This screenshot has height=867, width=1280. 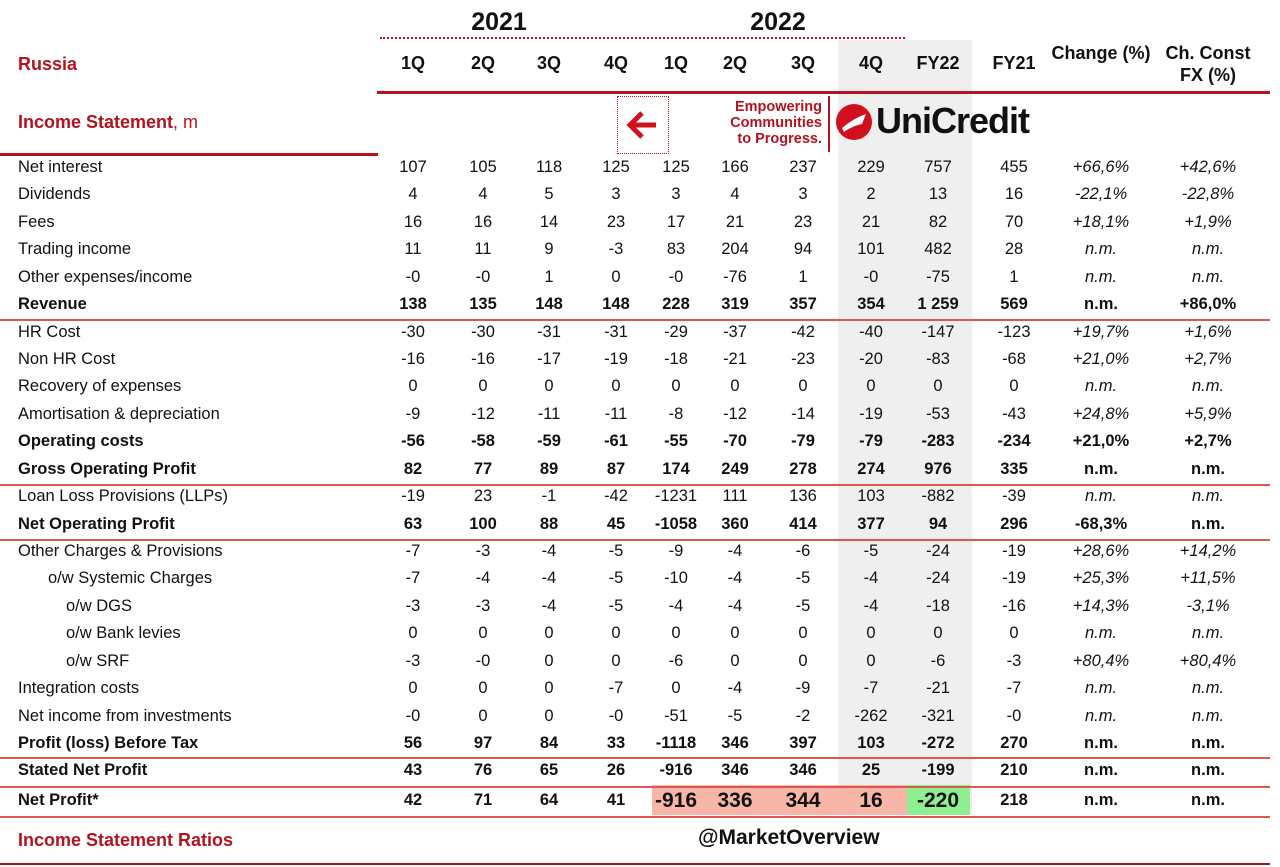 I want to click on cell-value: -283, so click(x=938, y=441).